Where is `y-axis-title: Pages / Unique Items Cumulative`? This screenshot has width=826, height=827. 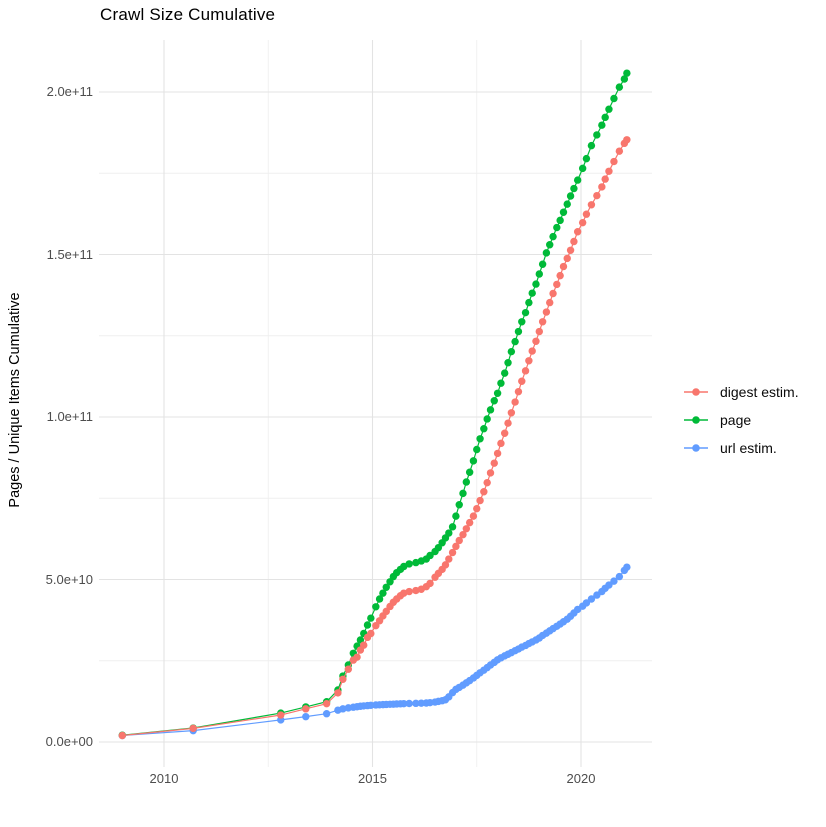 y-axis-title: Pages / Unique Items Cumulative is located at coordinates (15, 400).